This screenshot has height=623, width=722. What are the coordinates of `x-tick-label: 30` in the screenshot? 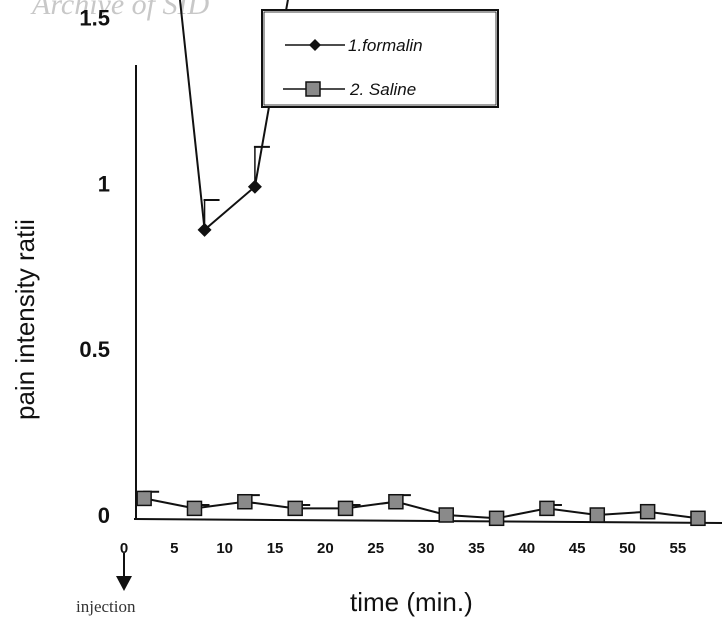 It's located at (426, 548).